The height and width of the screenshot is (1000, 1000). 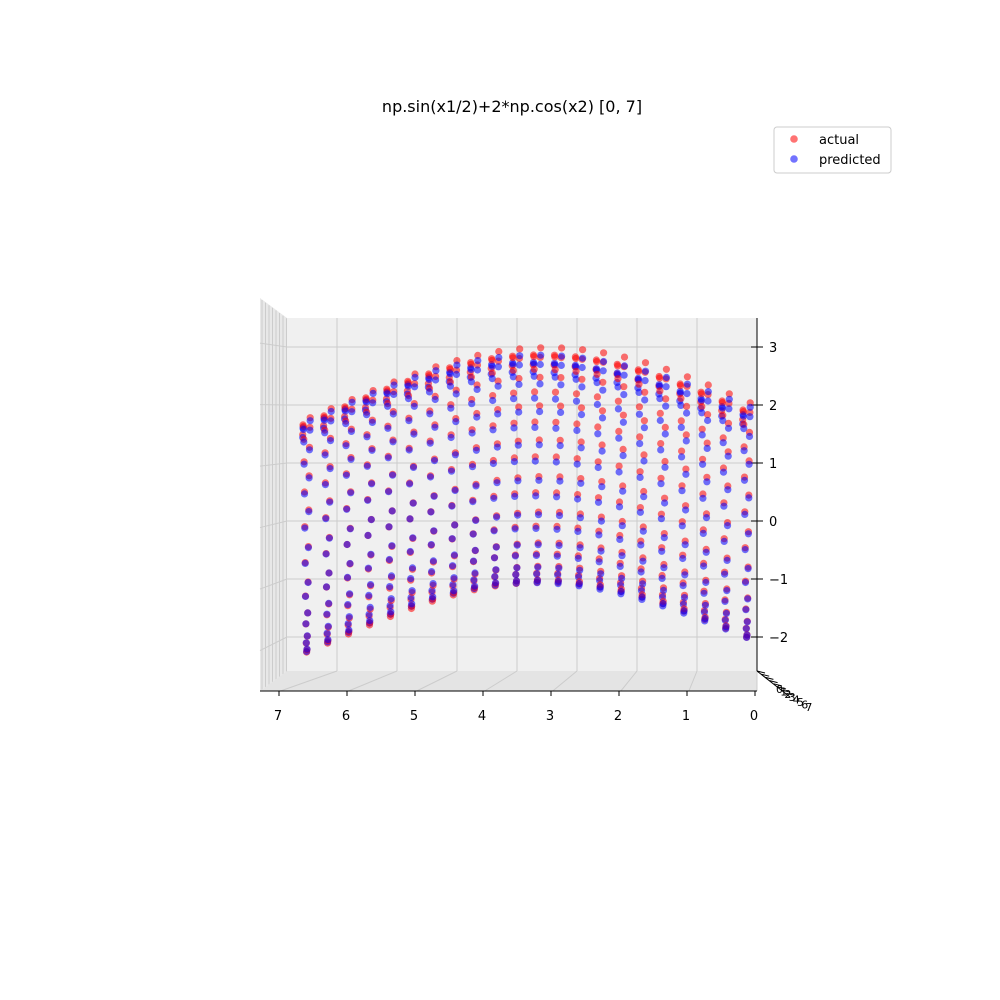 What do you see at coordinates (508, 681) in the screenshot?
I see `floor-face` at bounding box center [508, 681].